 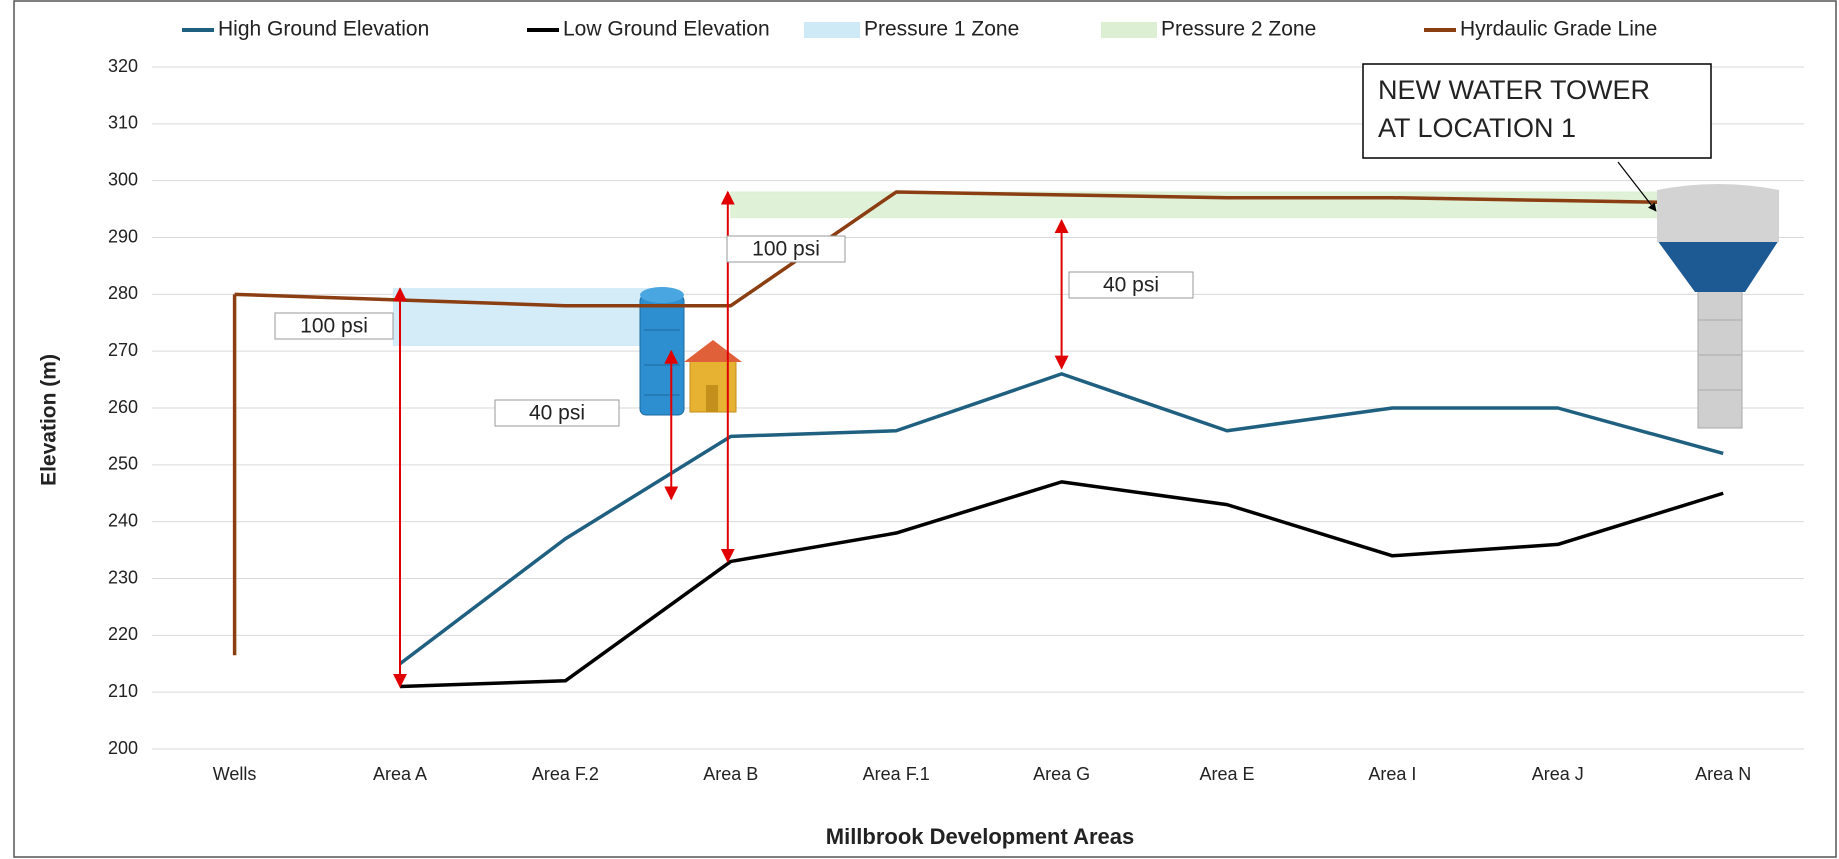 What do you see at coordinates (323, 29) in the screenshot?
I see `legend-label: High Ground Elevation` at bounding box center [323, 29].